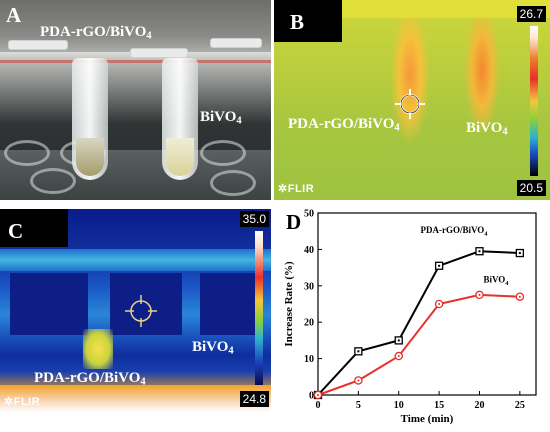  I want to click on panel-letter-d: D, so click(294, 222).